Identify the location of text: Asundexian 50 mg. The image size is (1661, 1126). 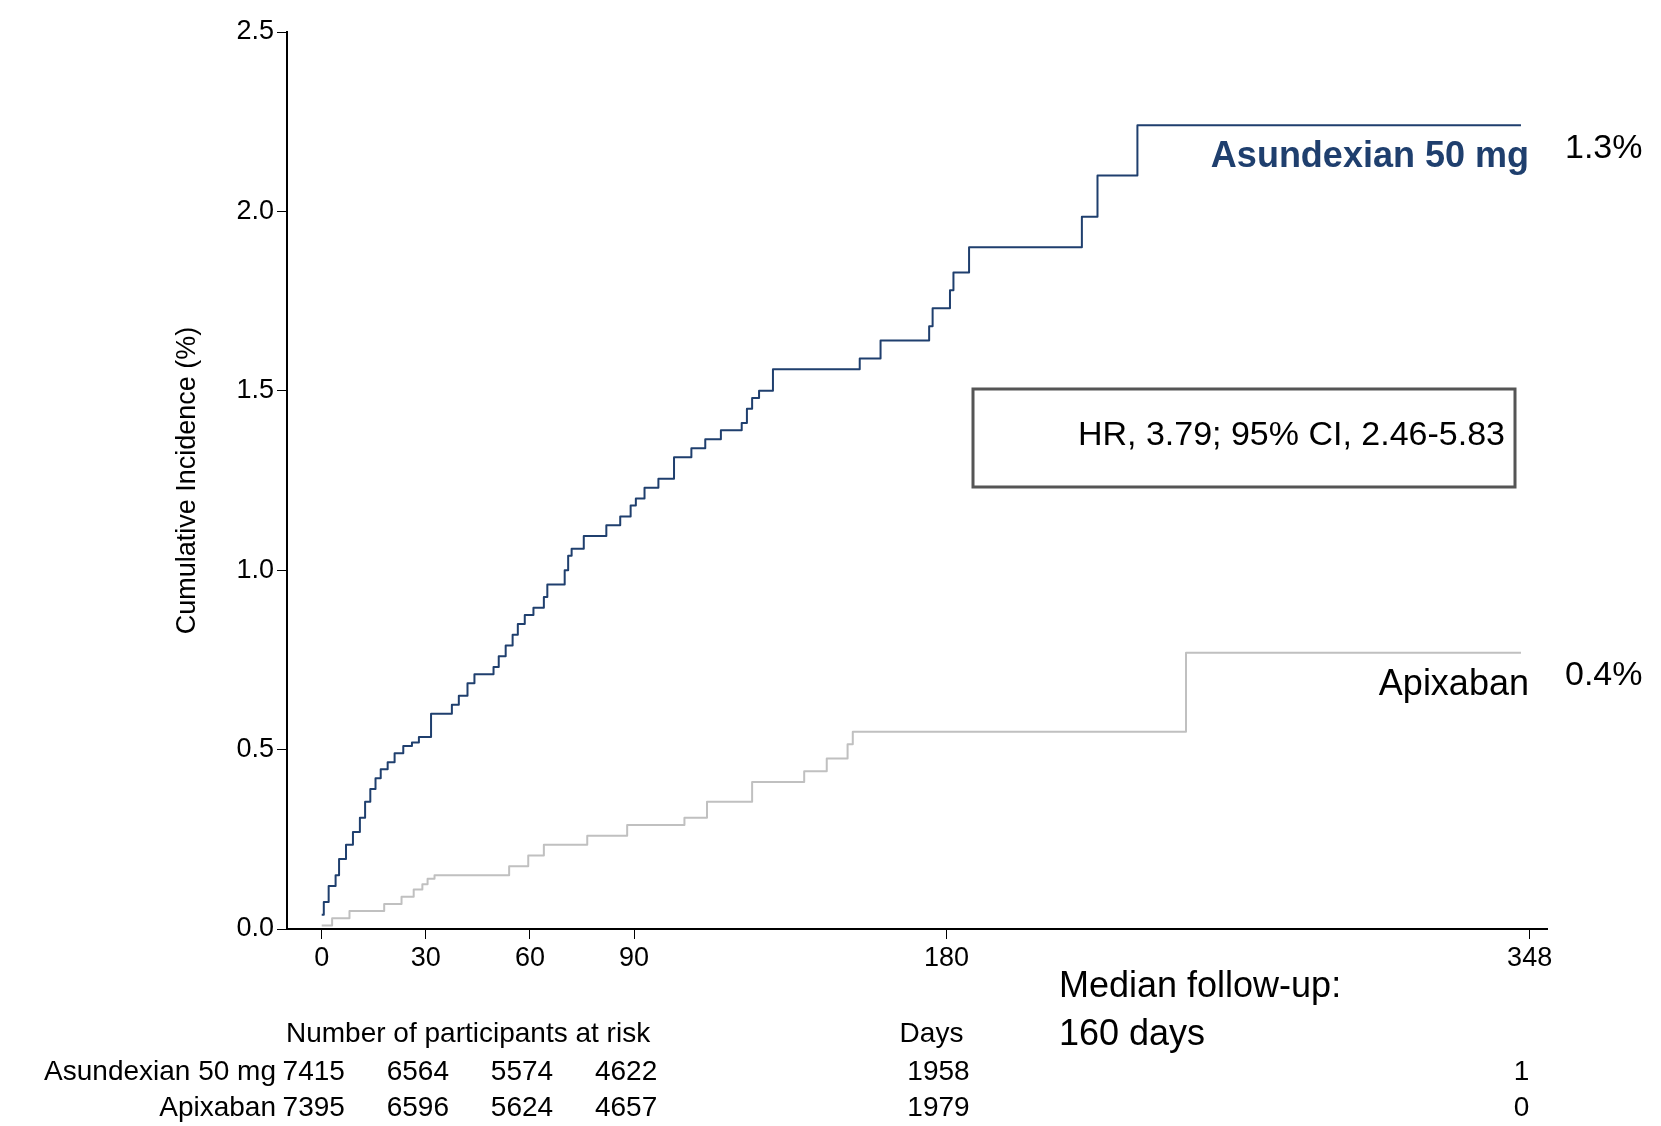
(160, 1070).